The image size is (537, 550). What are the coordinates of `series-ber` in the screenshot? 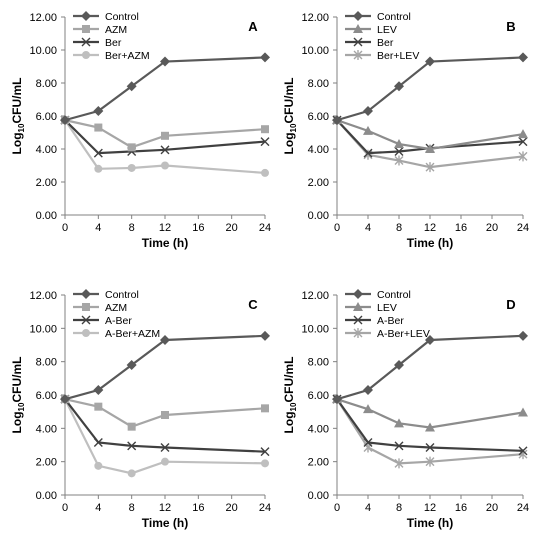 It's located at (165, 136).